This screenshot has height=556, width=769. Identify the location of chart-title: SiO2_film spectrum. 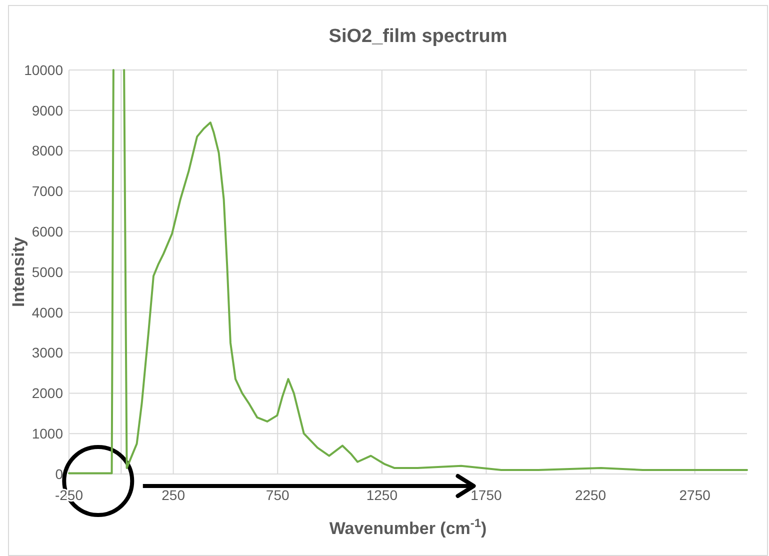
(418, 36).